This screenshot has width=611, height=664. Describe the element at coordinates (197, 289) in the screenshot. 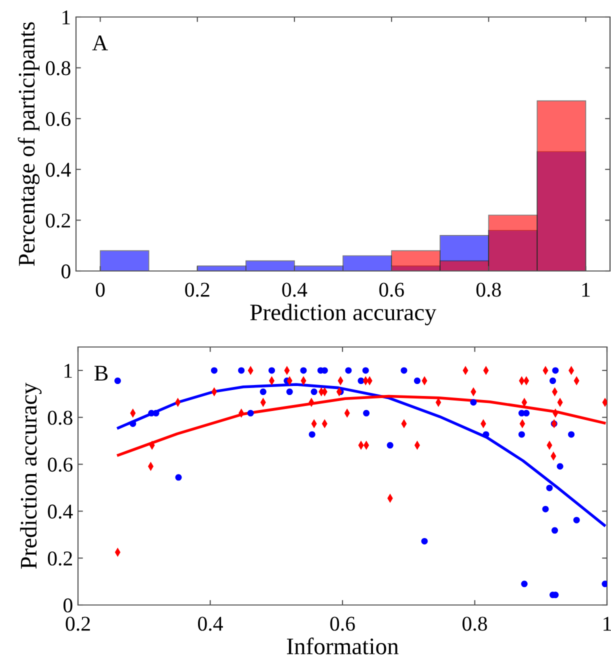

I see `x-tick-label: 0.2` at that location.